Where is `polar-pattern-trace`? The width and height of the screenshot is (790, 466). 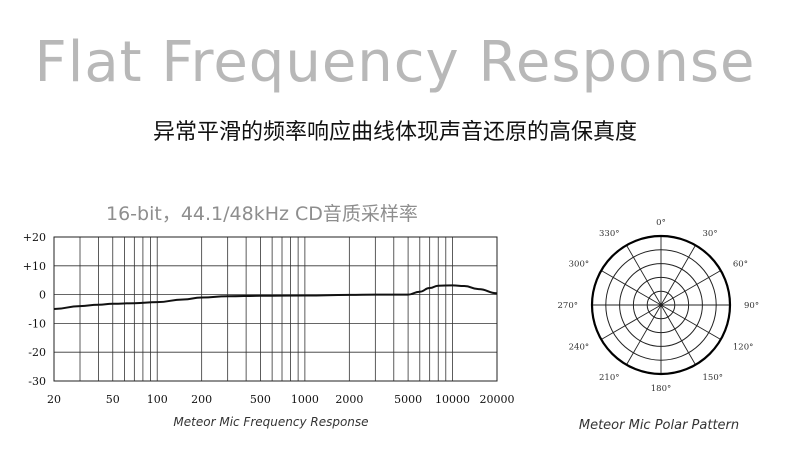 polar-pattern-trace is located at coordinates (661, 305).